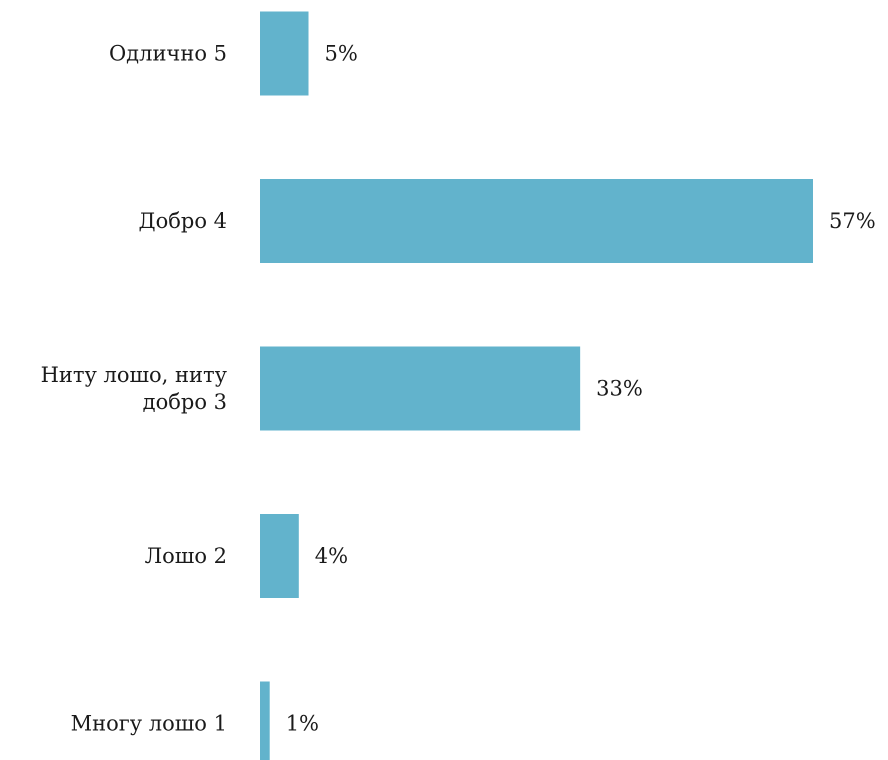 Image resolution: width=888 pixels, height=760 pixels. I want to click on category-label-line: Одлично 5, so click(168, 54).